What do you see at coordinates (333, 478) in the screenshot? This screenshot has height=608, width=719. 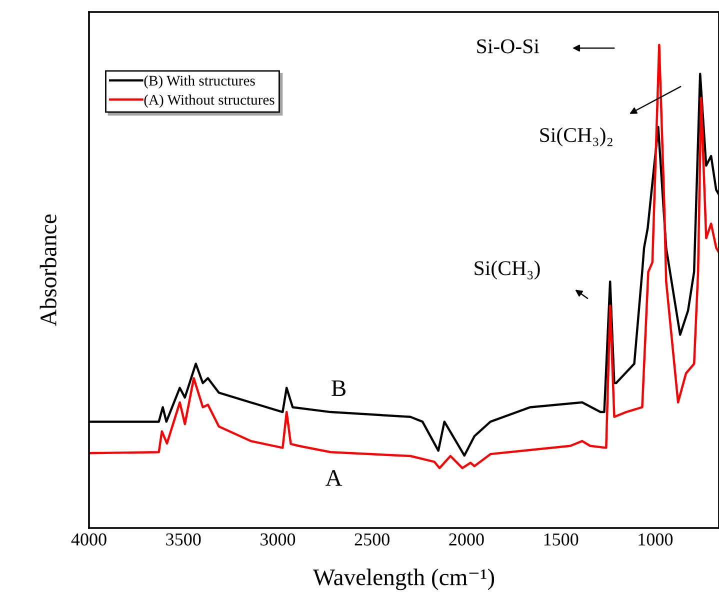 I see `annotation: A` at bounding box center [333, 478].